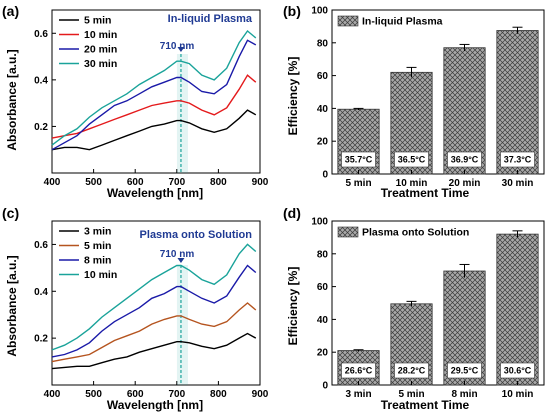 This screenshot has height=415, width=550. Describe the element at coordinates (518, 183) in the screenshot. I see `x-tick-label: 30 min` at that location.